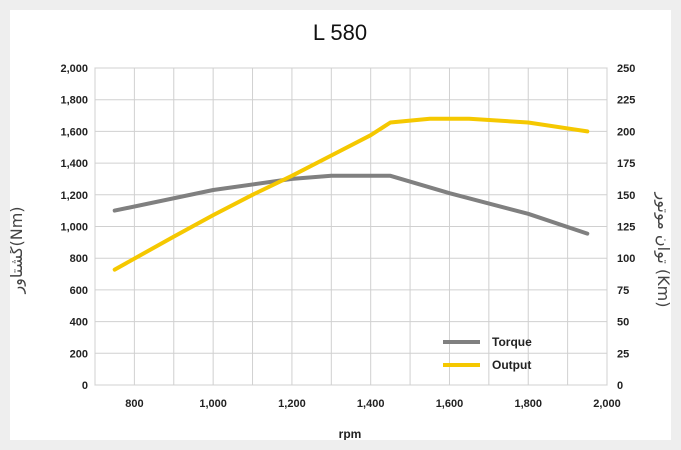 The height and width of the screenshot is (450, 681). Describe the element at coordinates (340, 32) in the screenshot. I see `chart-title: L 580` at that location.